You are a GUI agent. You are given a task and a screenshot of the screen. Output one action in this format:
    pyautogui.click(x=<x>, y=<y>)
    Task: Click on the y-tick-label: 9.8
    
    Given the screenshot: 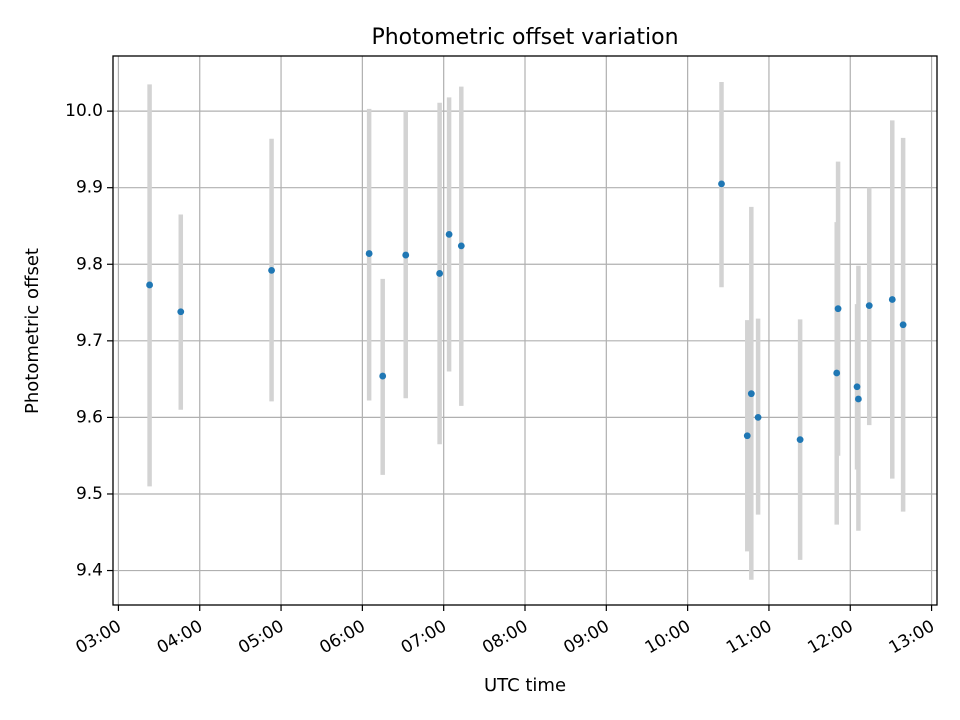 What is the action you would take?
    pyautogui.click(x=89, y=264)
    